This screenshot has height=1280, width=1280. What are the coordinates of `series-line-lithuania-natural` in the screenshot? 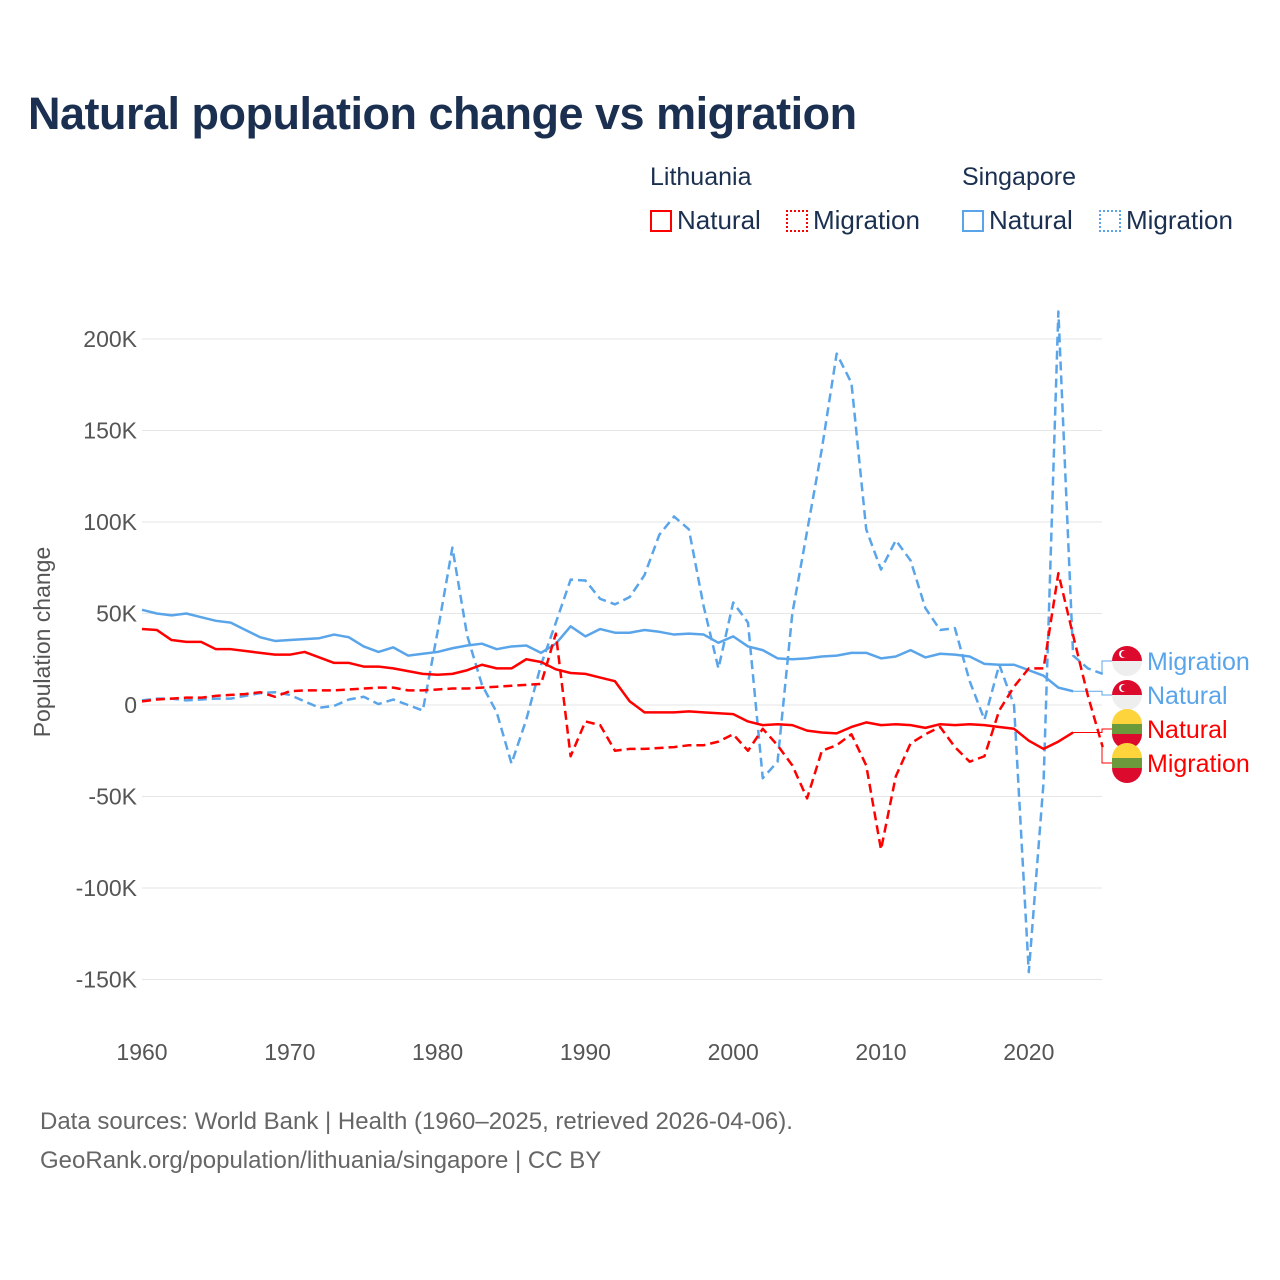 It's located at (607, 689).